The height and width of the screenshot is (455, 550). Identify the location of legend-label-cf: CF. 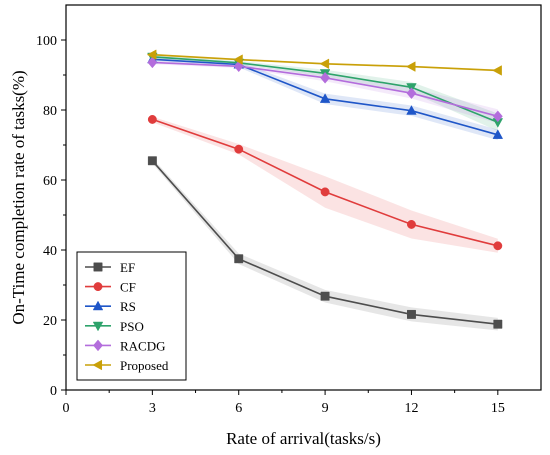
(128, 287).